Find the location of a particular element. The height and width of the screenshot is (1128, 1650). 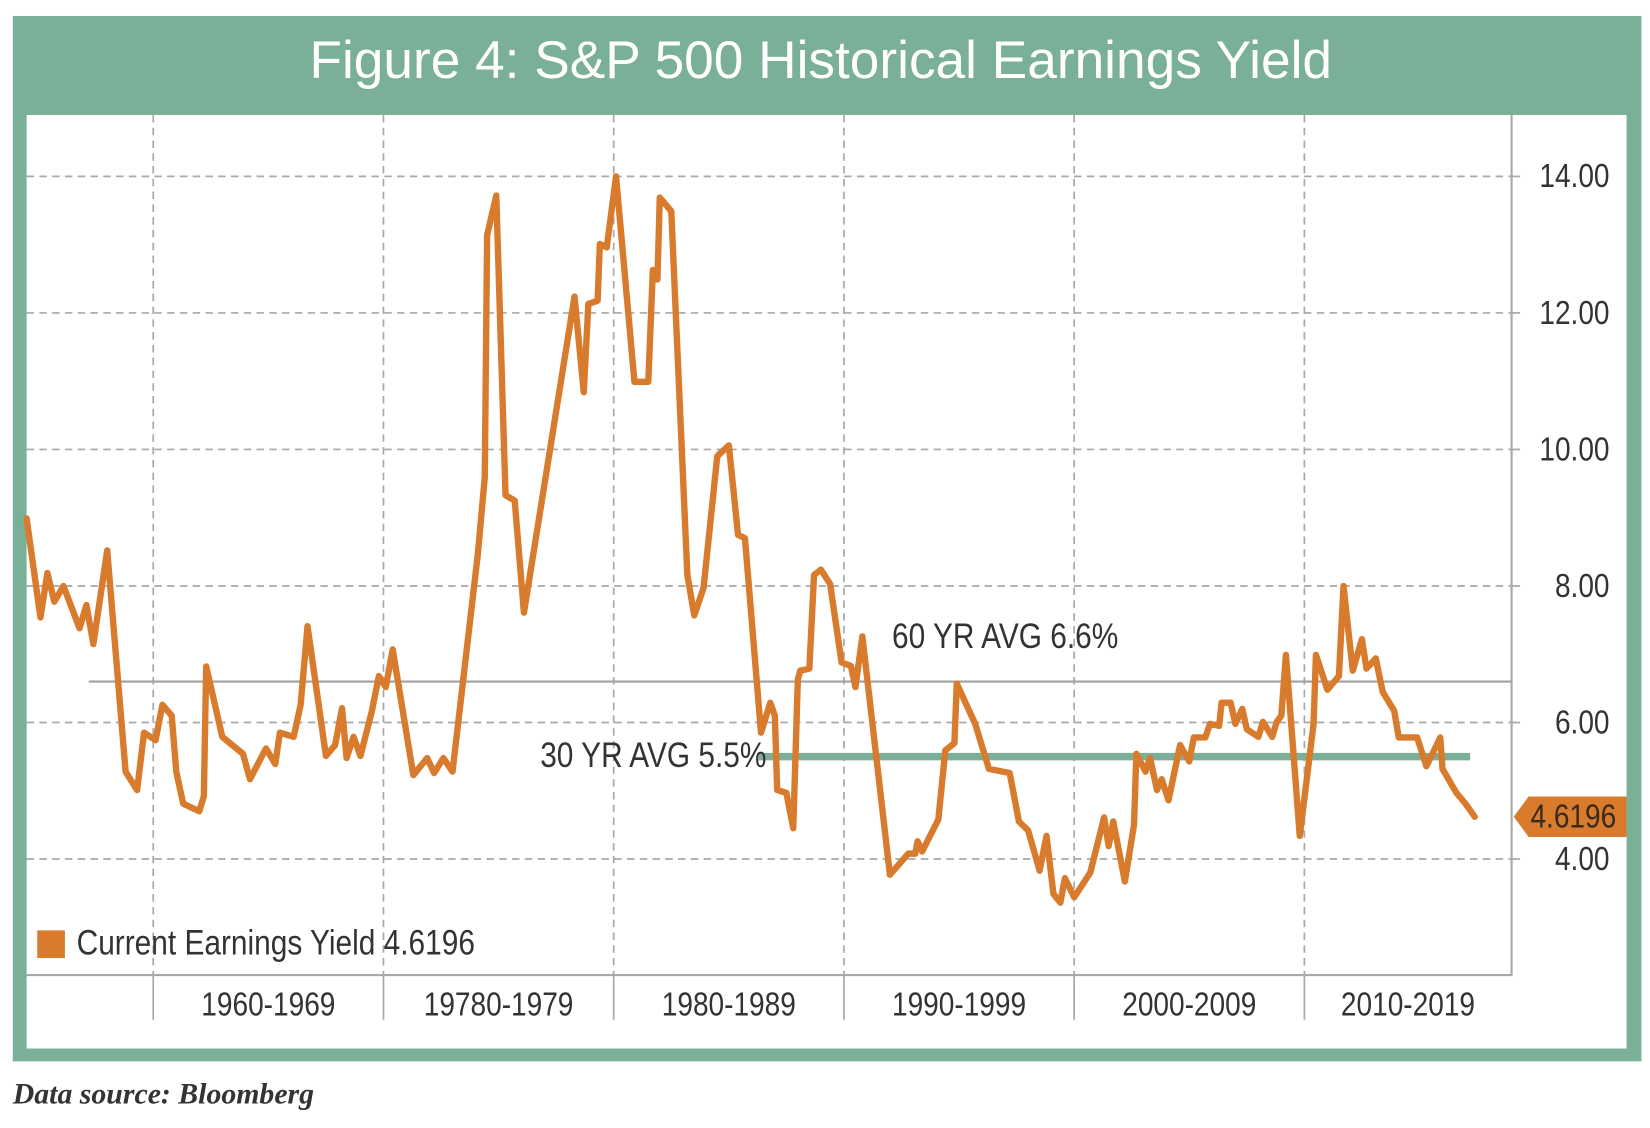

y-tick-label: 8.00 is located at coordinates (1582, 586).